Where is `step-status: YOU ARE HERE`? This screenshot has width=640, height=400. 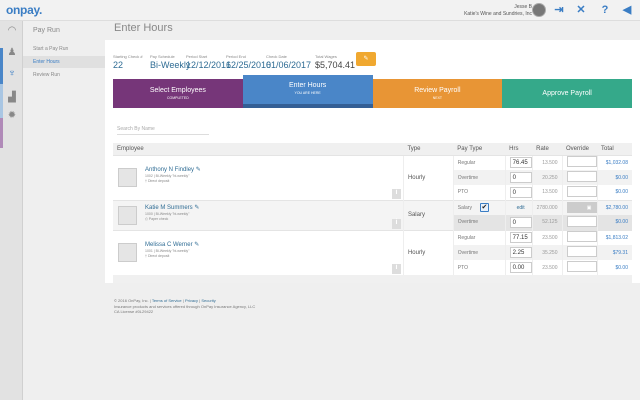 step-status: YOU ARE HERE is located at coordinates (307, 93).